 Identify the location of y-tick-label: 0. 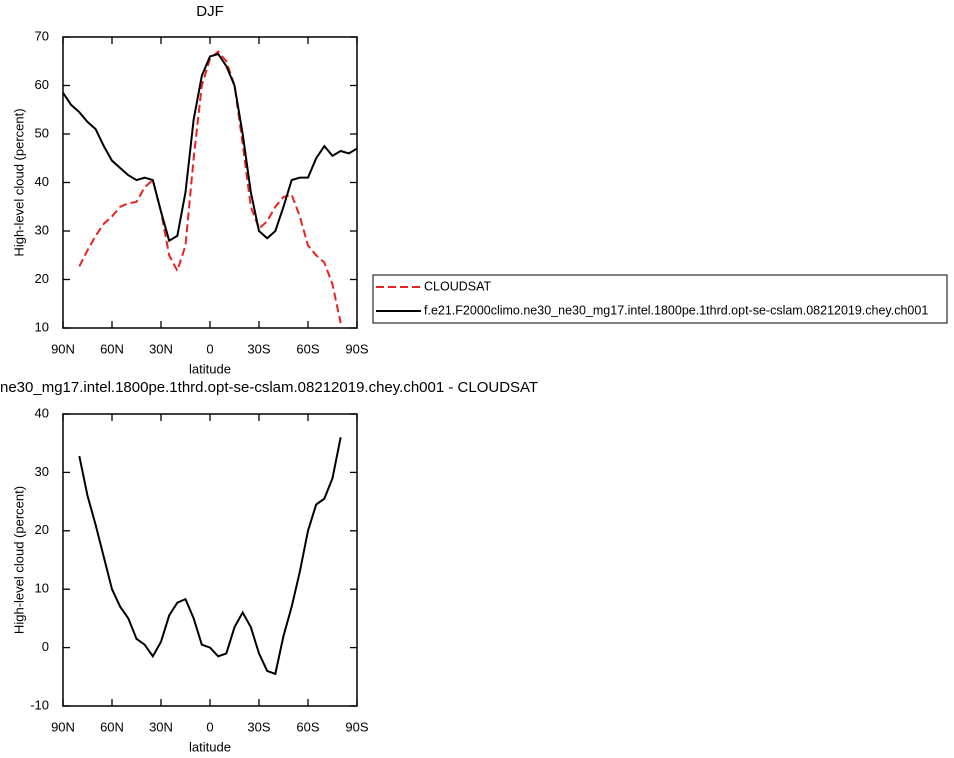
(45, 646).